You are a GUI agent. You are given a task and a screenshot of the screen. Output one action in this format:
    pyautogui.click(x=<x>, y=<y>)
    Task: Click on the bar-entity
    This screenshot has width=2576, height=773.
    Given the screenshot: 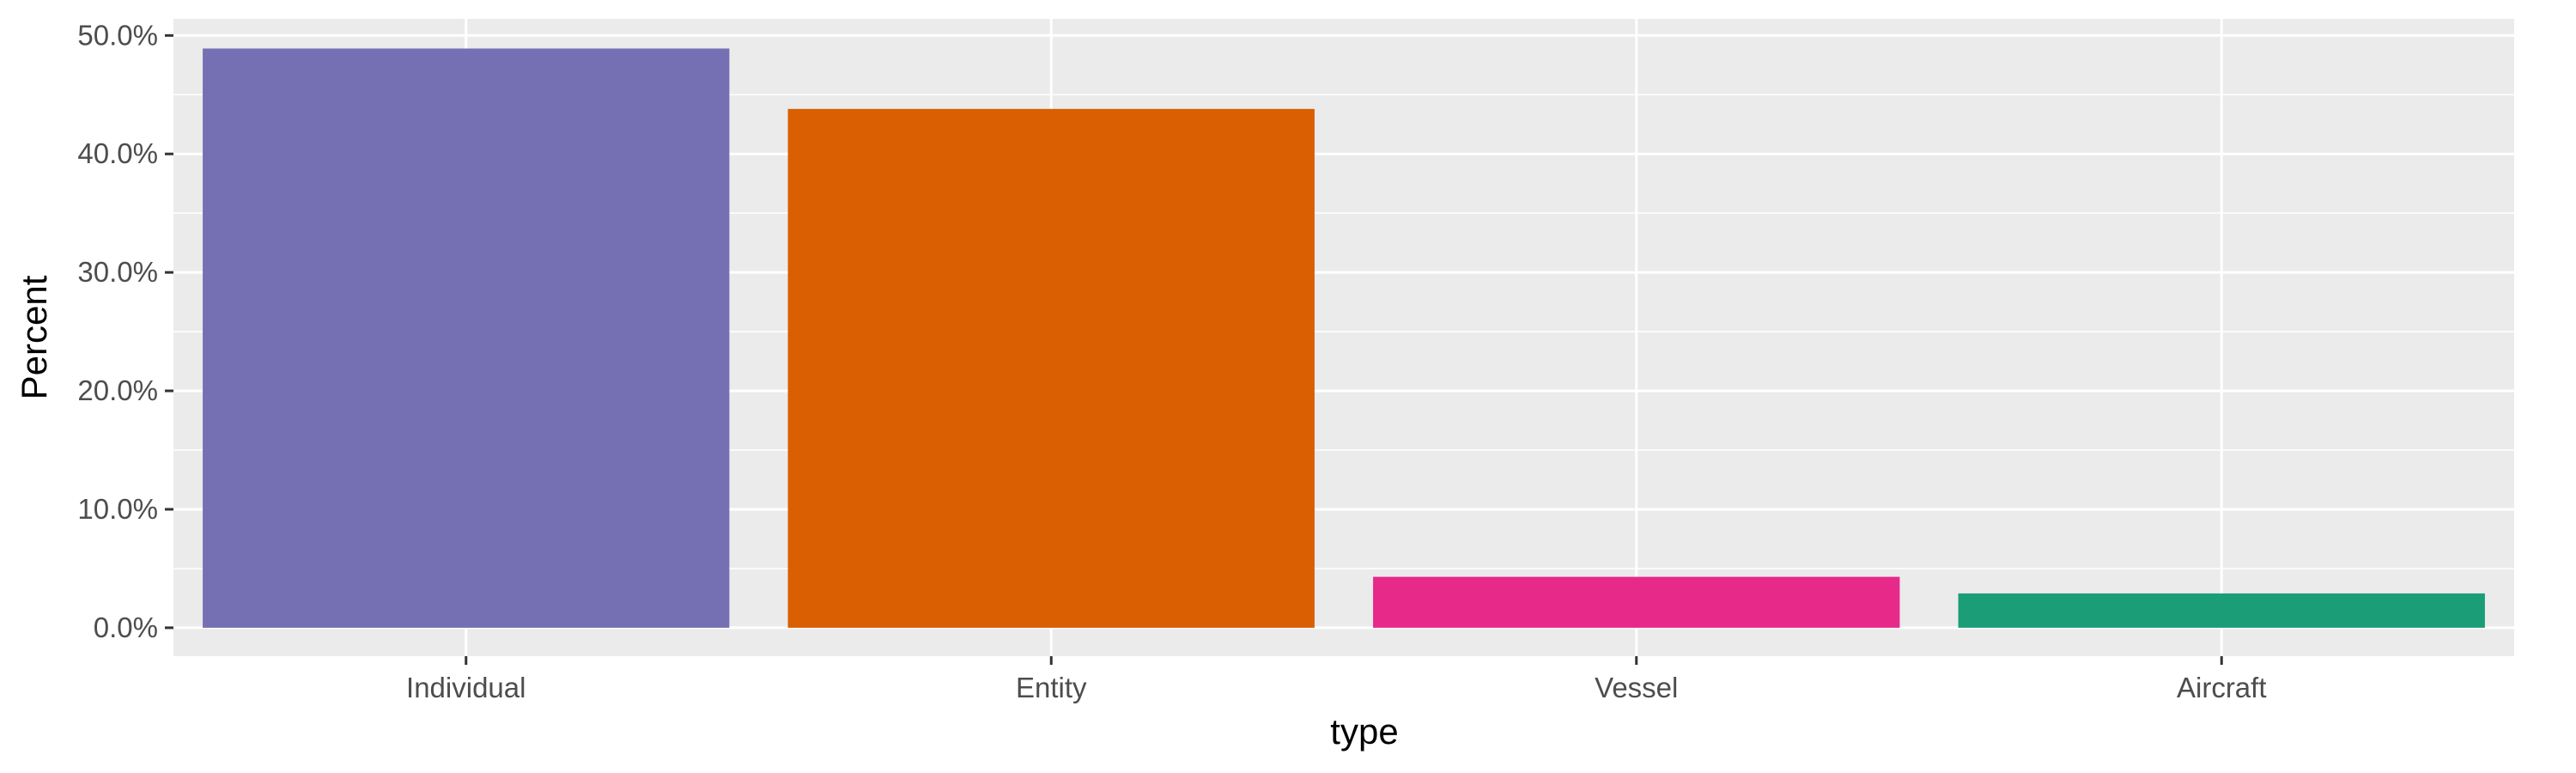 What is the action you would take?
    pyautogui.click(x=1051, y=368)
    